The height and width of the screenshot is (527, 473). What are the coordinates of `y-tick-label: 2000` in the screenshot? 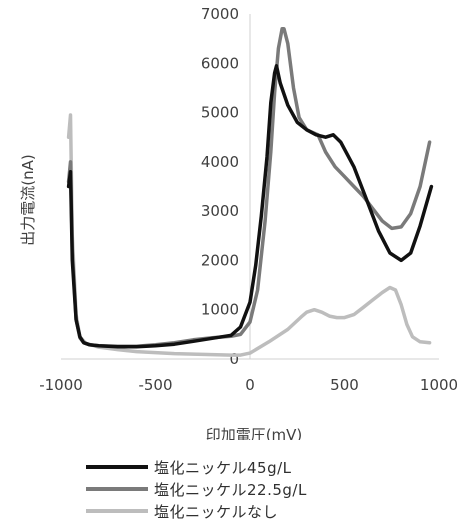 It's located at (220, 260).